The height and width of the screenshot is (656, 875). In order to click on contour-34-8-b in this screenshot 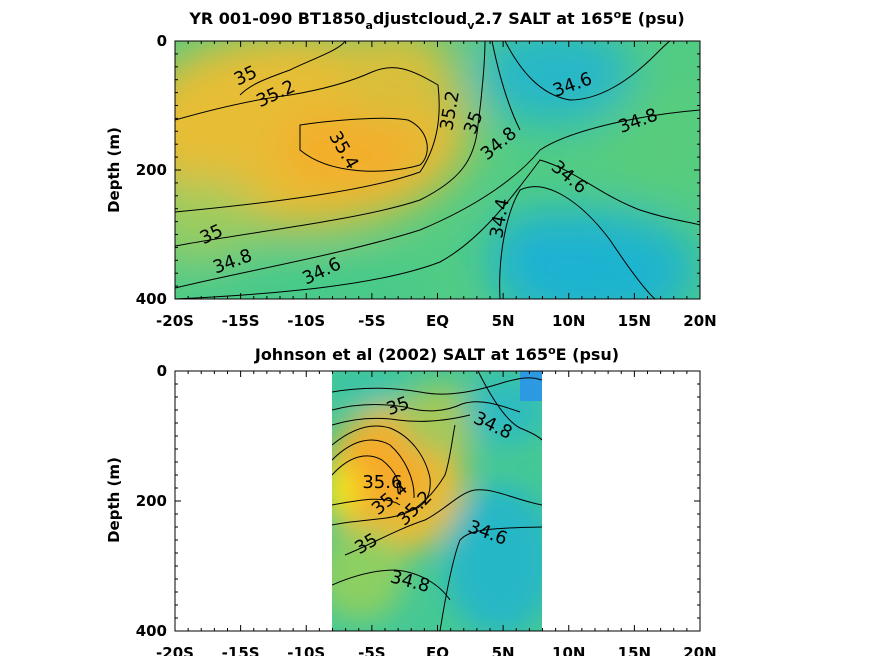, I will do `click(506, 86)`.